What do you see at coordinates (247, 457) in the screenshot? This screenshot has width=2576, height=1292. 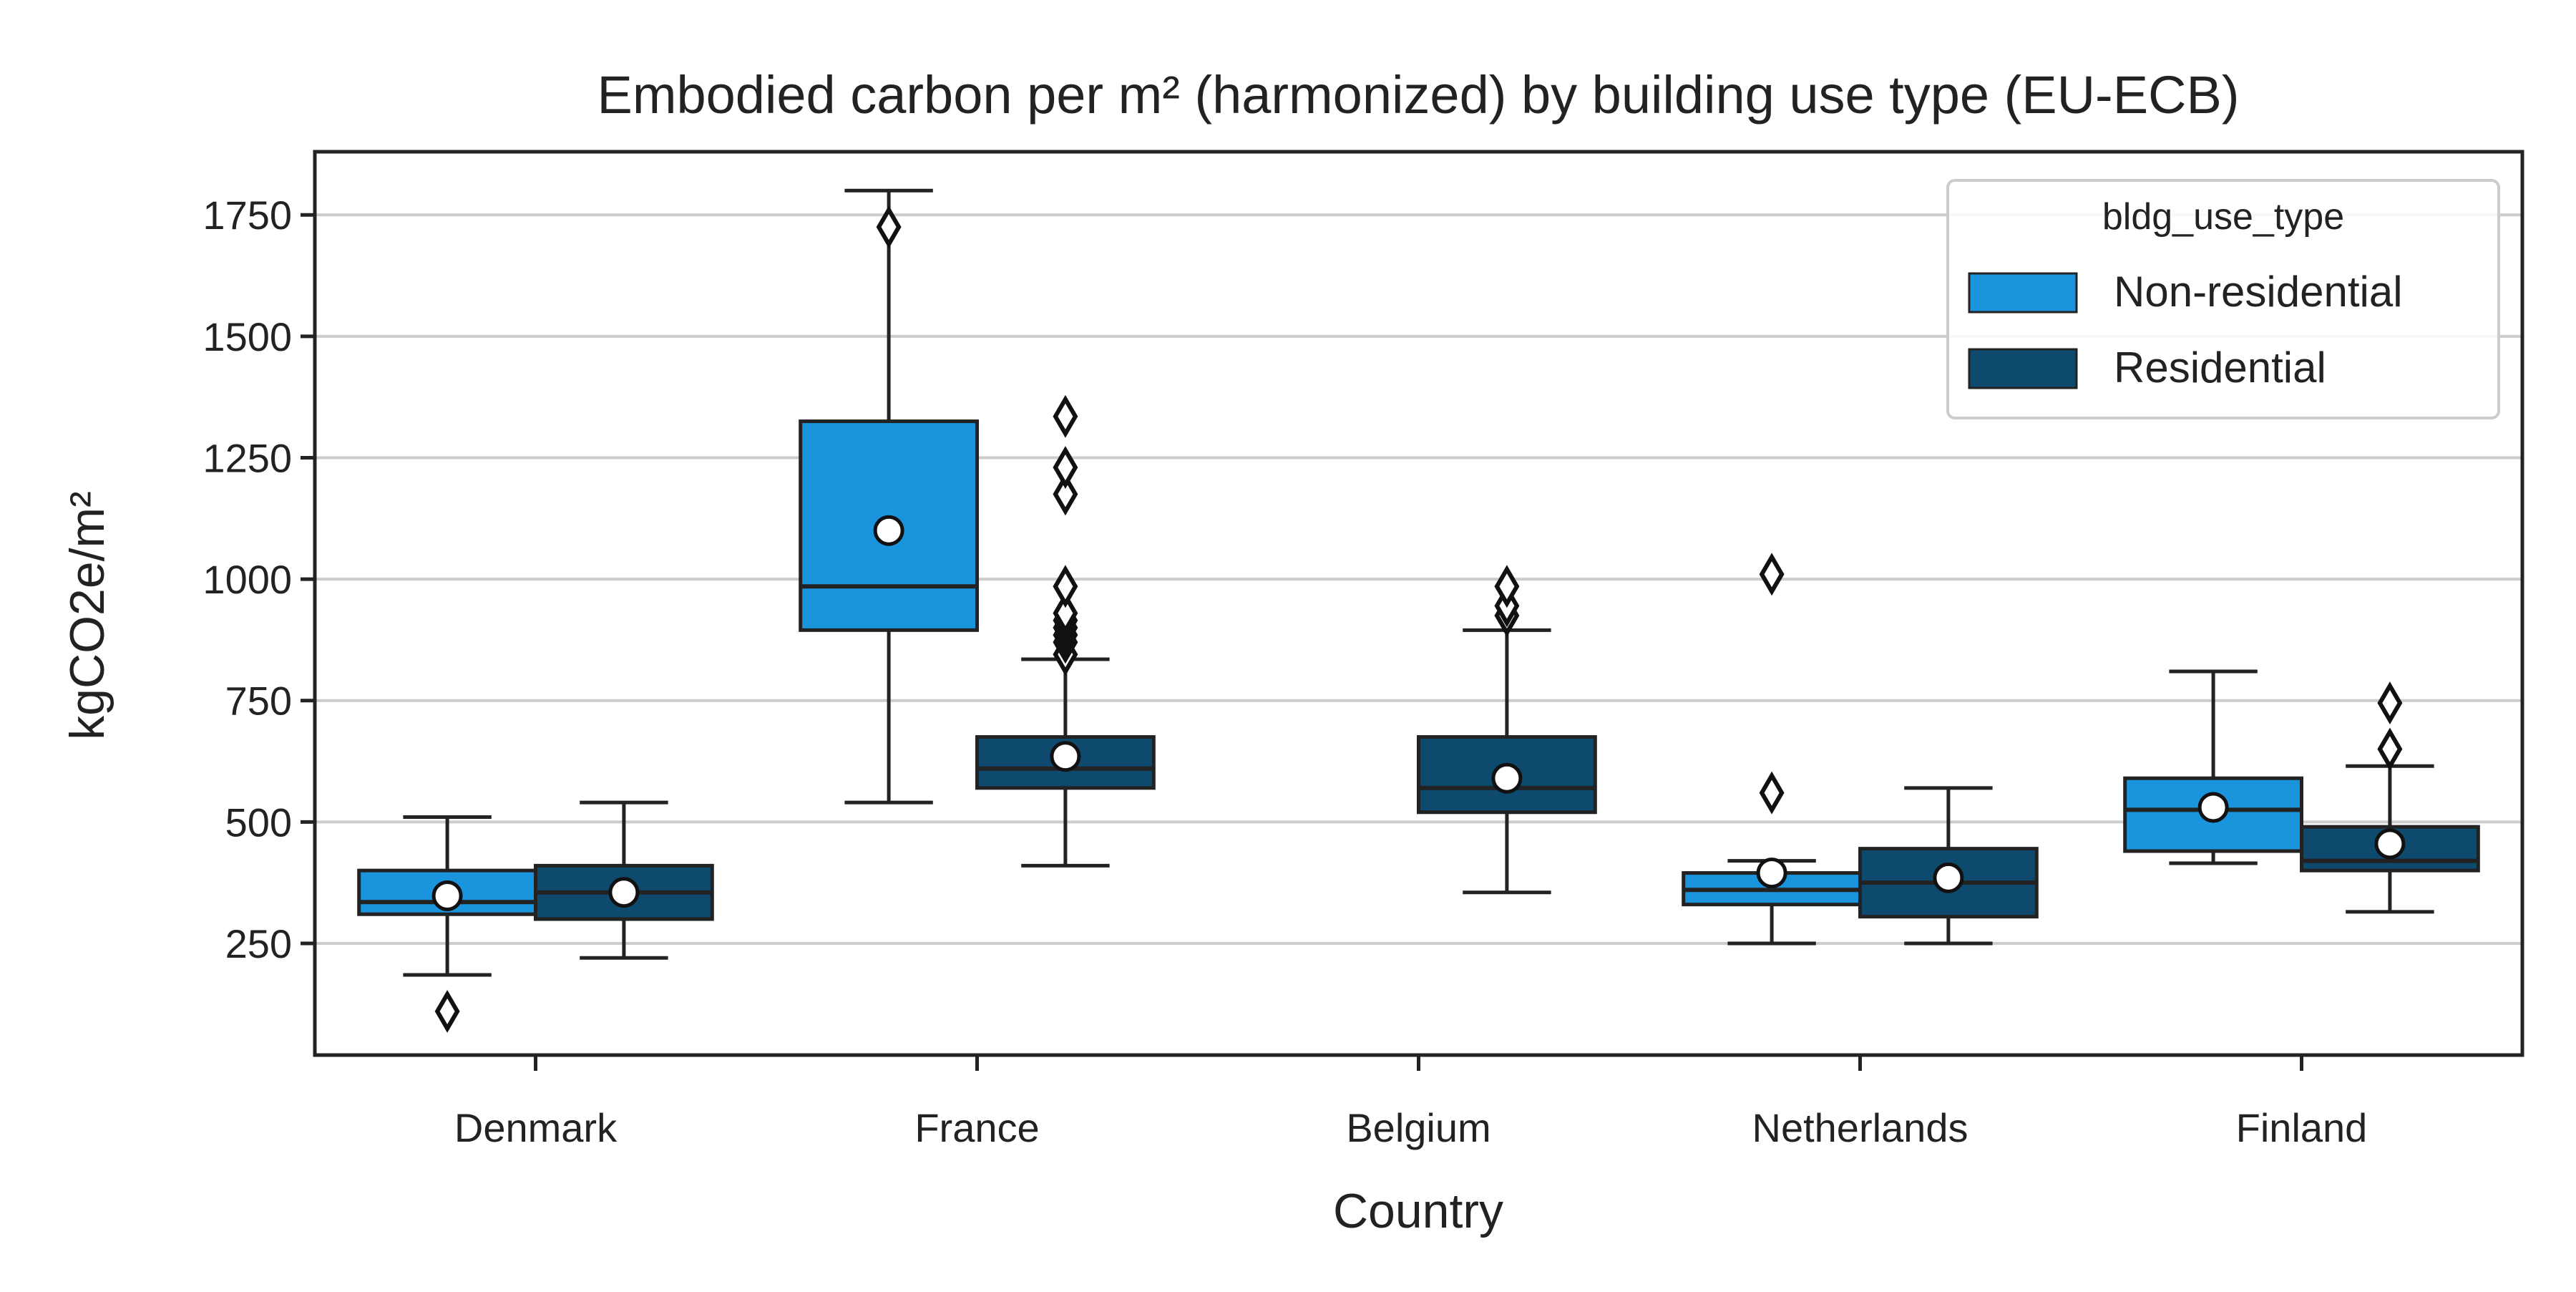 I see `y-tick-label: 1250` at bounding box center [247, 457].